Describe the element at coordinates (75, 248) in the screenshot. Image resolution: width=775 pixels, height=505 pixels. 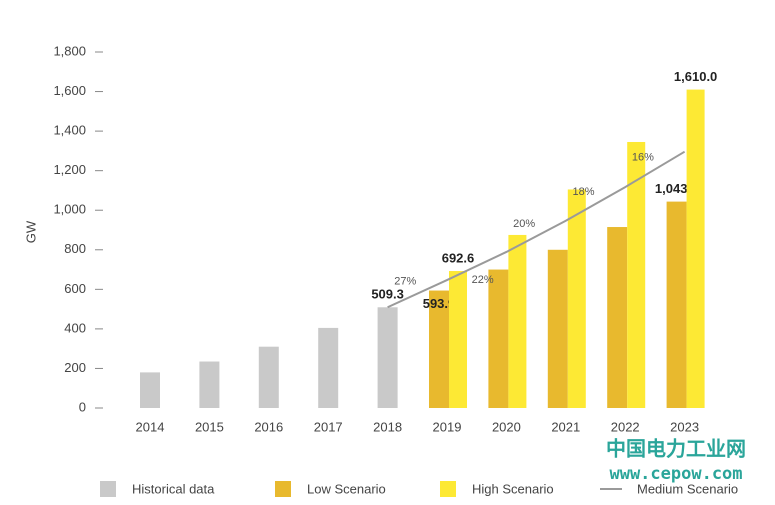
I see `y-tick-label: 800` at that location.